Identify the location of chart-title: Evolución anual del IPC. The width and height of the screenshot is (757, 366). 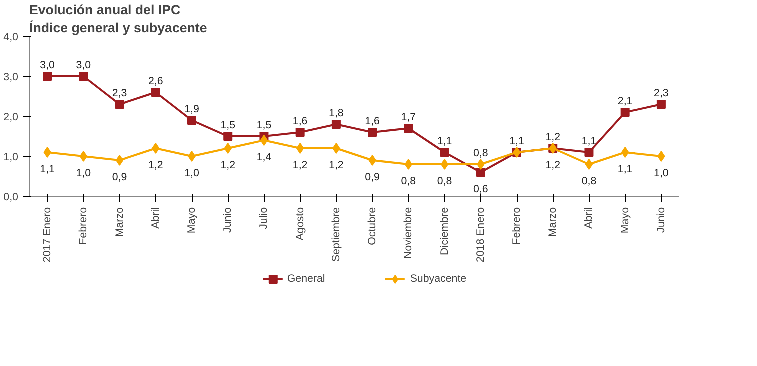
(105, 10).